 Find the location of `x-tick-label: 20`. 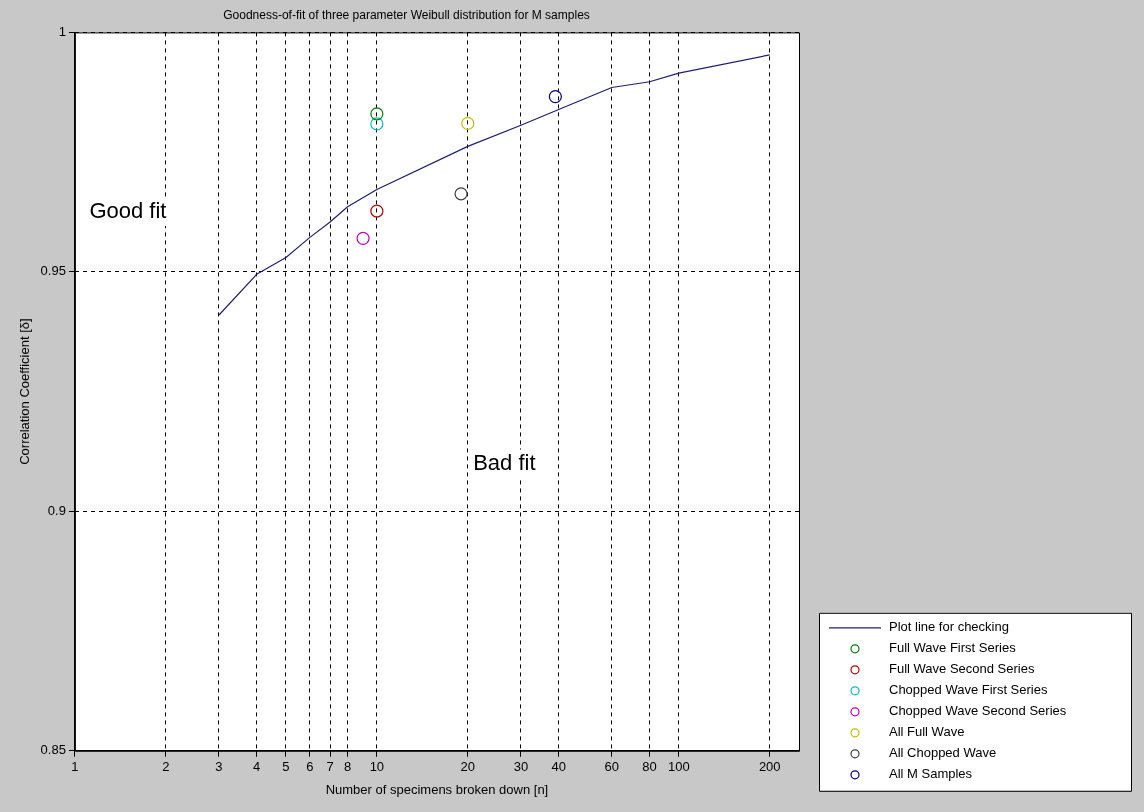

x-tick-label: 20 is located at coordinates (467, 767).